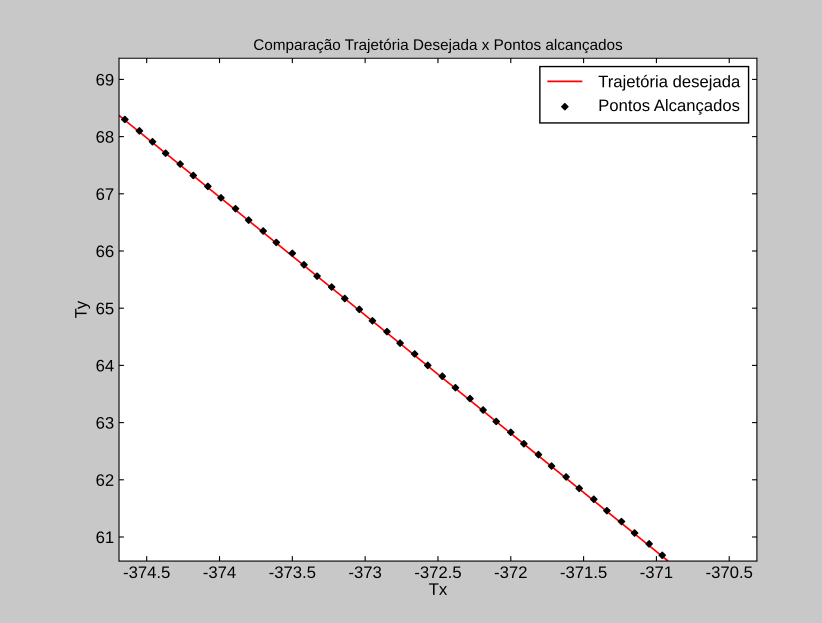 The height and width of the screenshot is (623, 822). I want to click on y-tick-label: 66, so click(105, 251).